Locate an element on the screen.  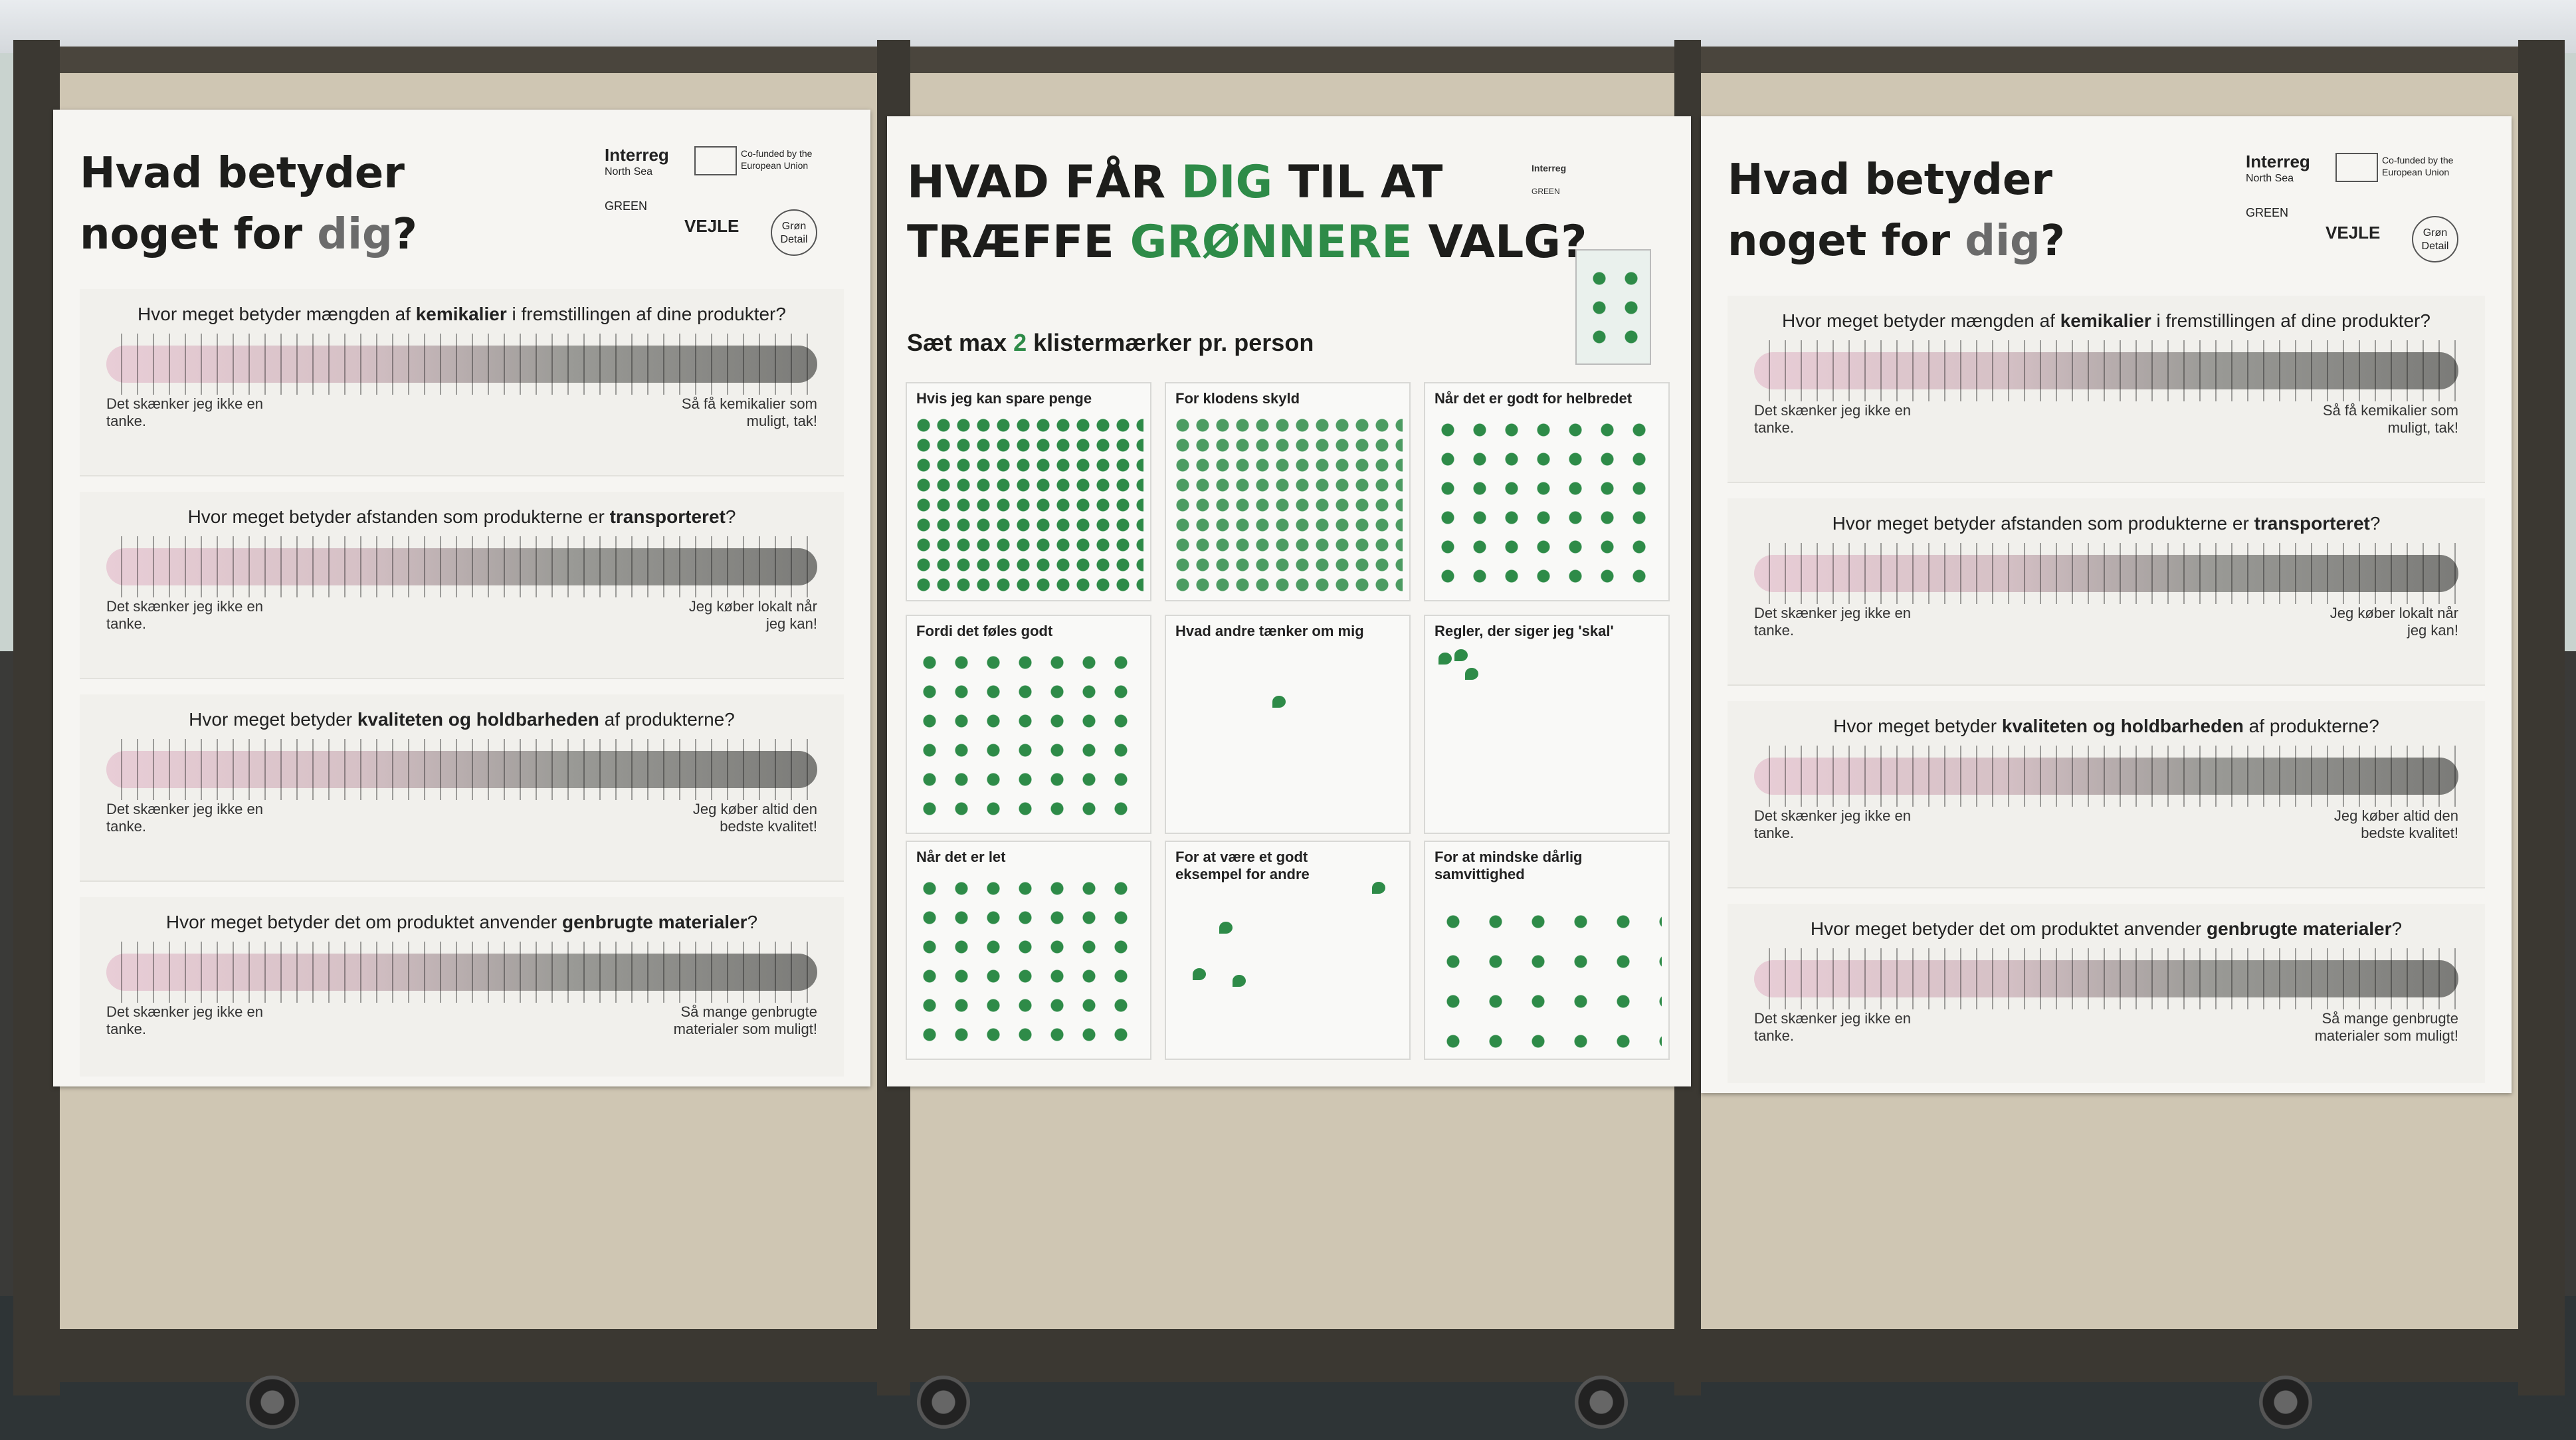
title-line2: noget for is located at coordinates (199, 234).